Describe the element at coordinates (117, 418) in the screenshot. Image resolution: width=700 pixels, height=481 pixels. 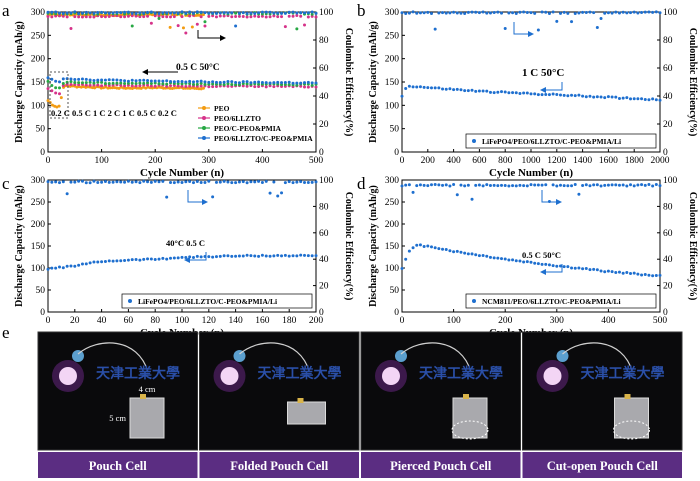
I see `dimension-height: 5 cm` at that location.